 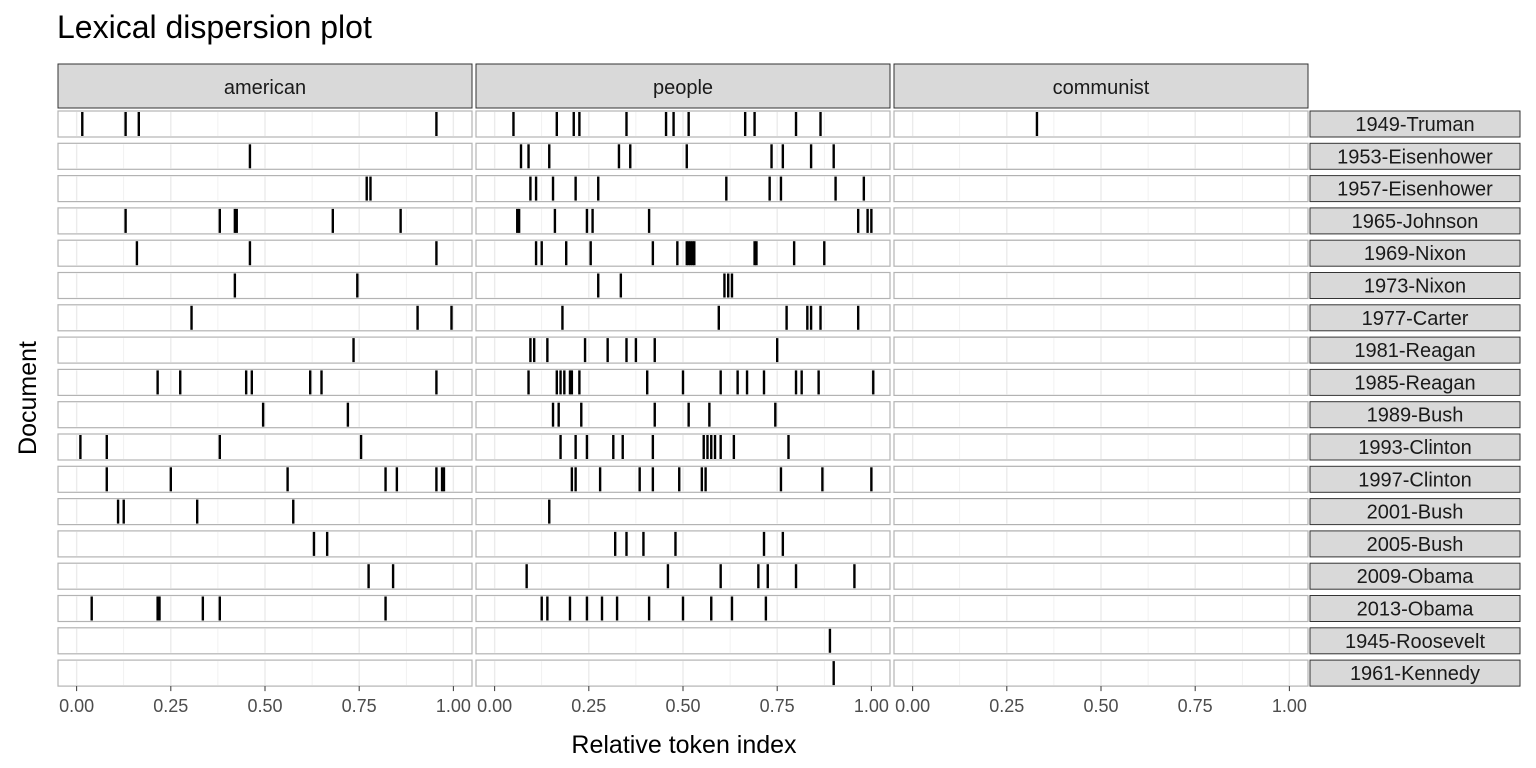 What do you see at coordinates (684, 745) in the screenshot?
I see `x-axis-title: Relative token index` at bounding box center [684, 745].